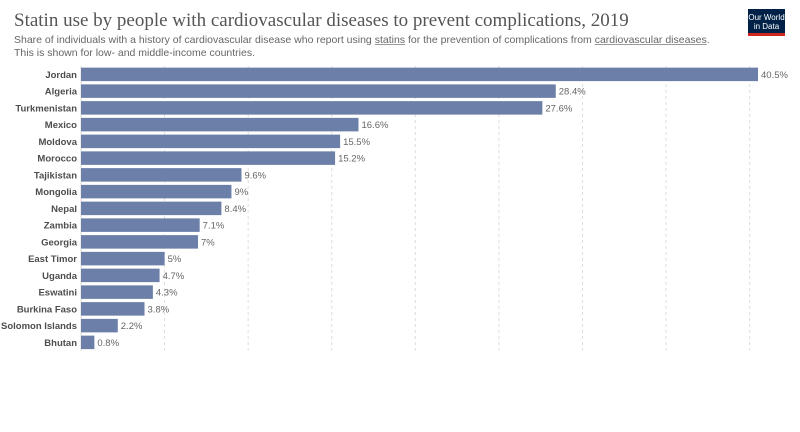 The width and height of the screenshot is (800, 432). What do you see at coordinates (766, 17) in the screenshot?
I see `logo-line-1: Our World` at bounding box center [766, 17].